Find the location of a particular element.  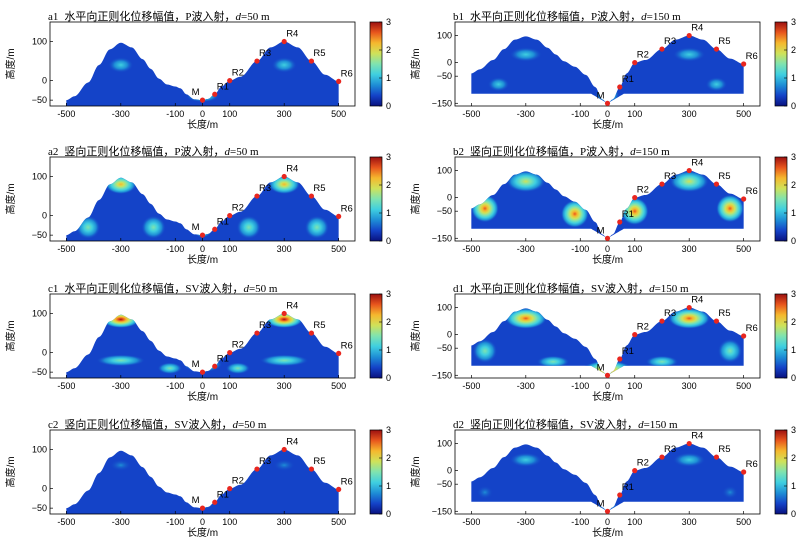

panel-title: b1 水平向正则化位移幅值，P波入射，d=150 m is located at coordinates (567, 16).